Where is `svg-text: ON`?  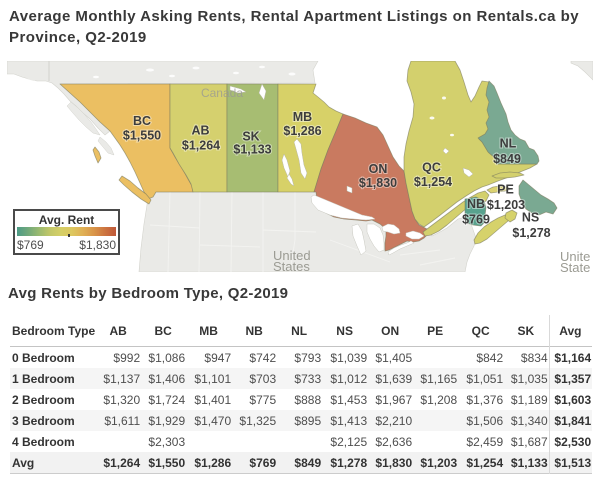 svg-text: ON is located at coordinates (378, 169).